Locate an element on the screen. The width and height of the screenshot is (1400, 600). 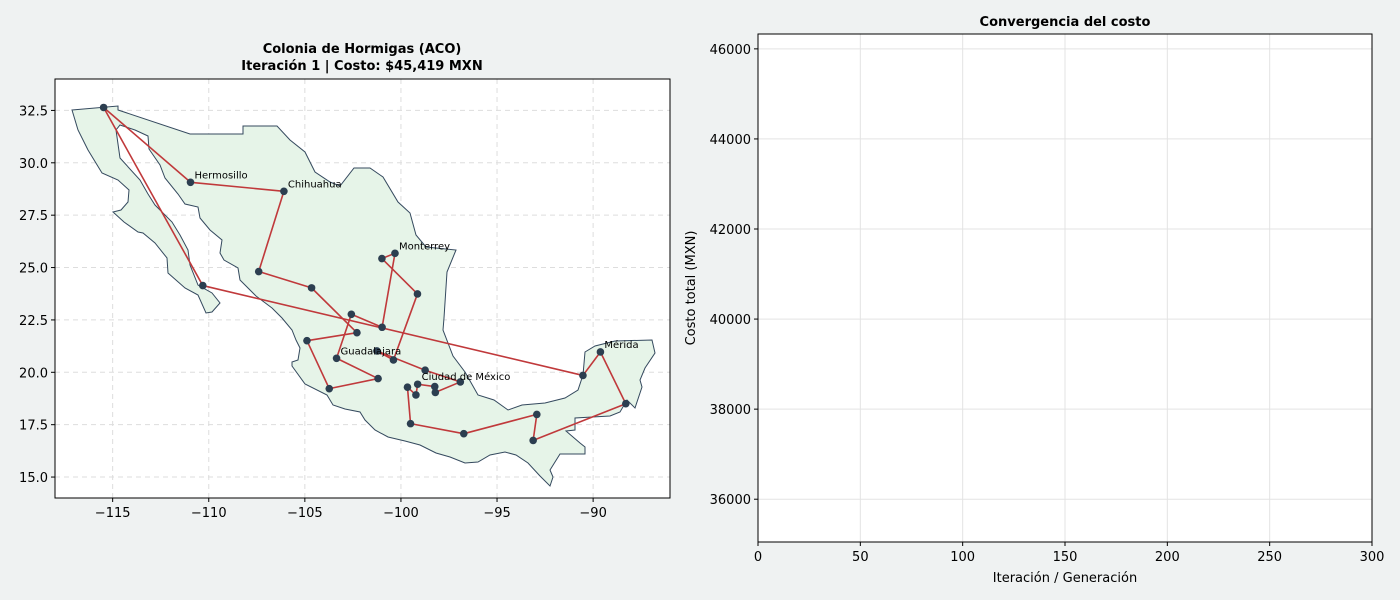
map-xtick-label: −110 is located at coordinates (209, 513).